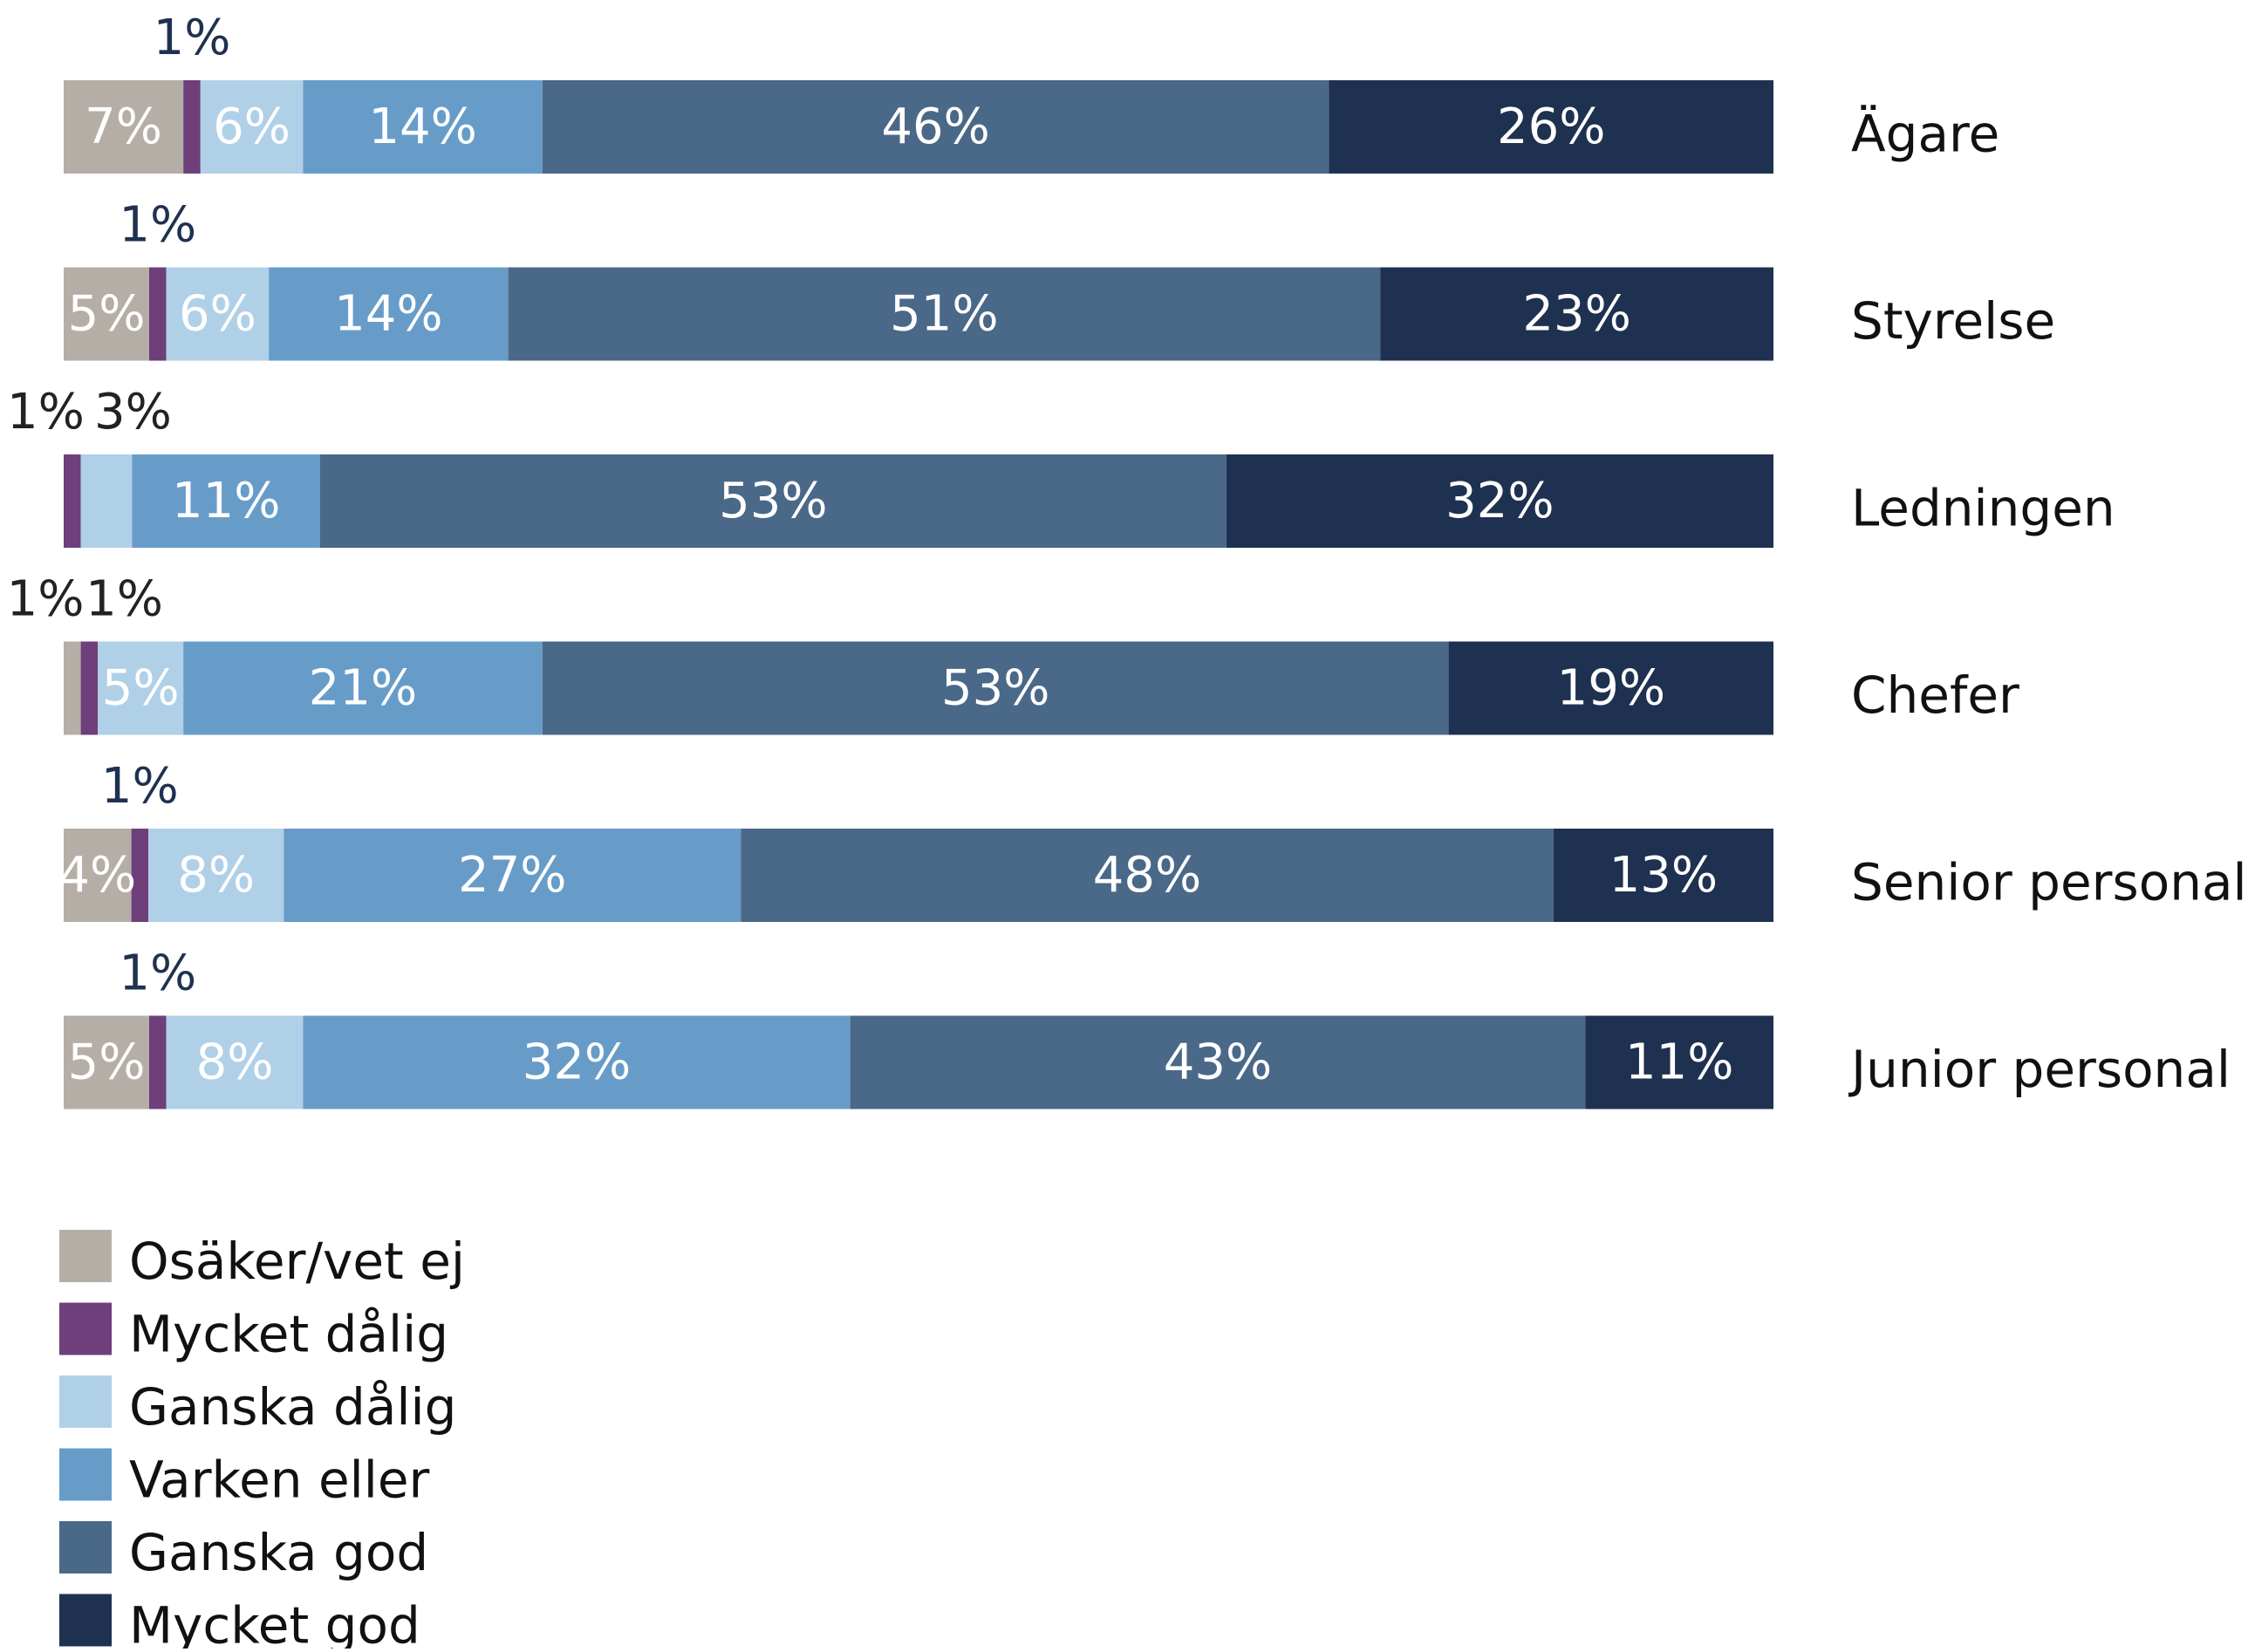  I want to click on data-label: 48%, so click(1147, 875).